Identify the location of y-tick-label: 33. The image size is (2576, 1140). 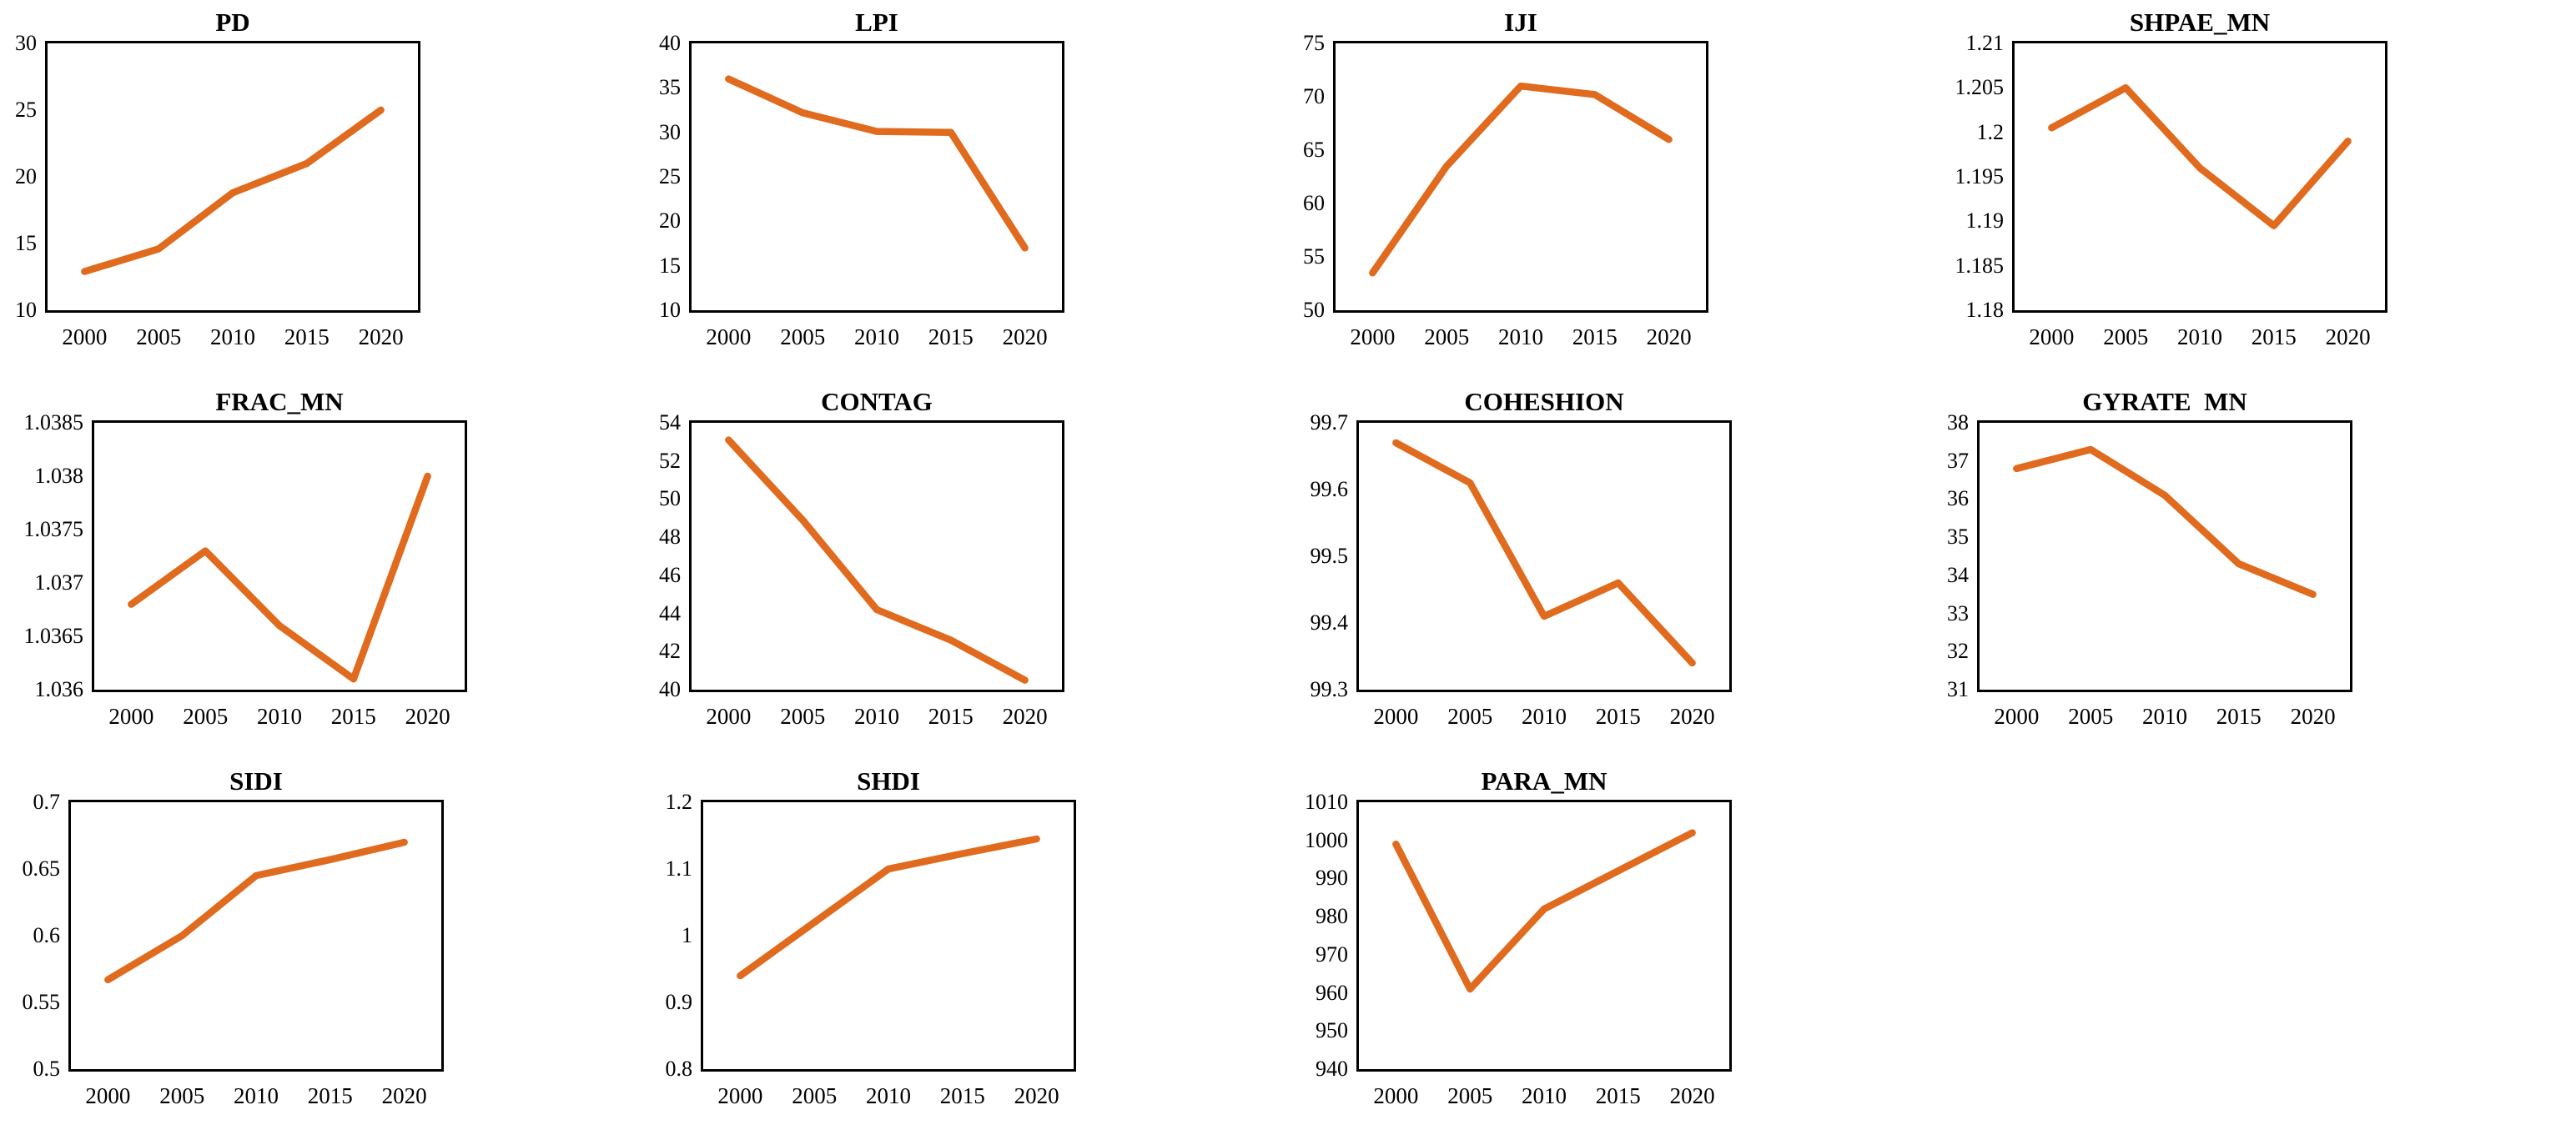
(1958, 613).